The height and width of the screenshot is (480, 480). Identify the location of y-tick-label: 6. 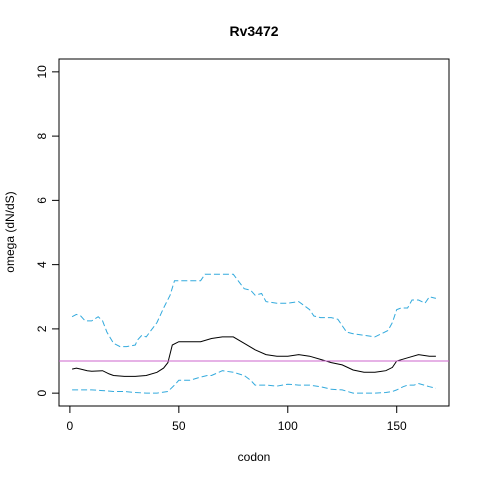
(42, 200).